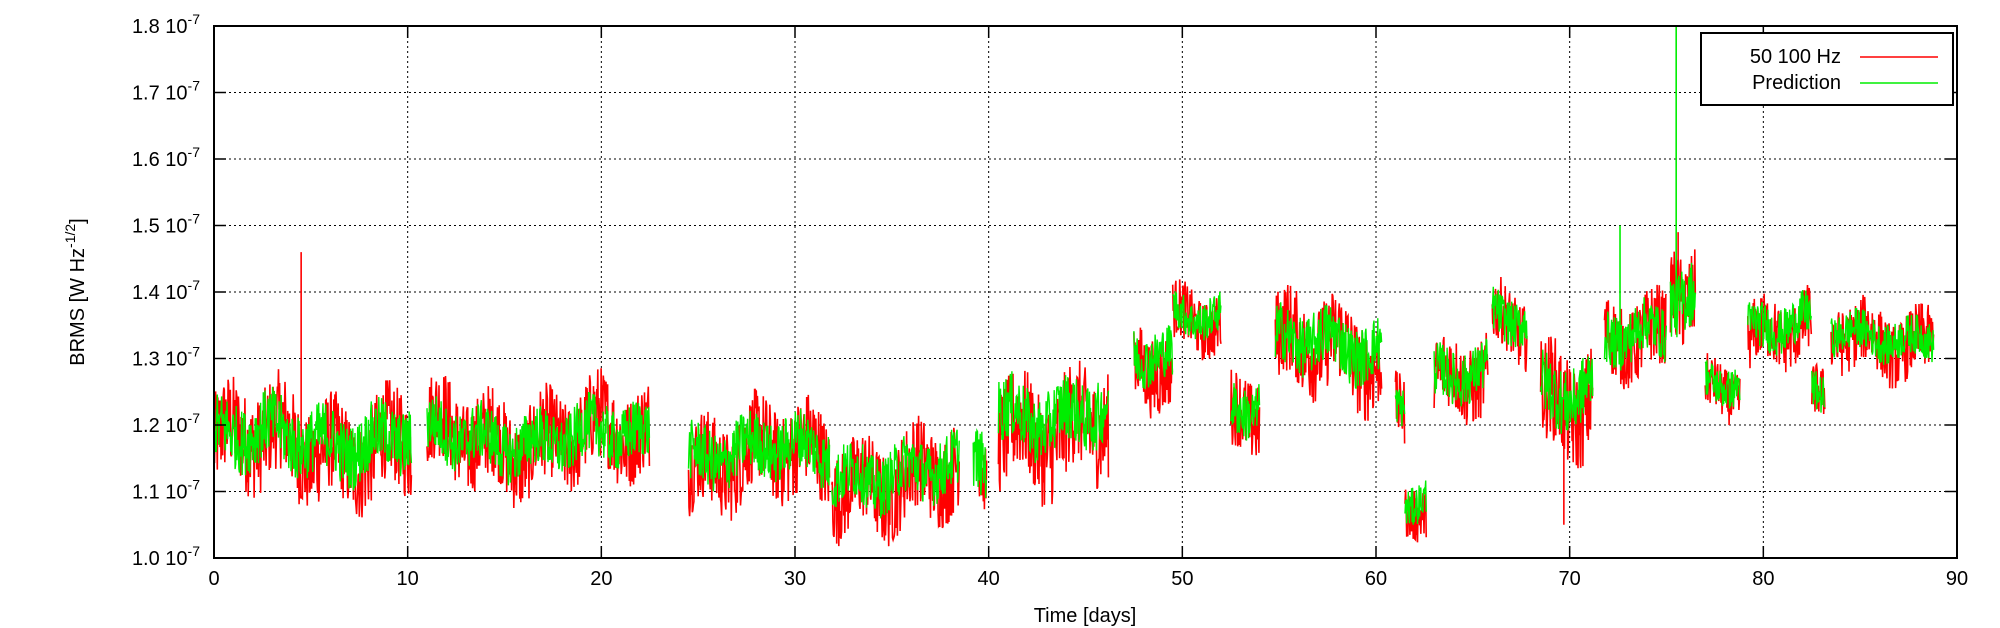 The height and width of the screenshot is (628, 2000). What do you see at coordinates (166, 490) in the screenshot?
I see `y-tick-label: 1.1 10-7` at bounding box center [166, 490].